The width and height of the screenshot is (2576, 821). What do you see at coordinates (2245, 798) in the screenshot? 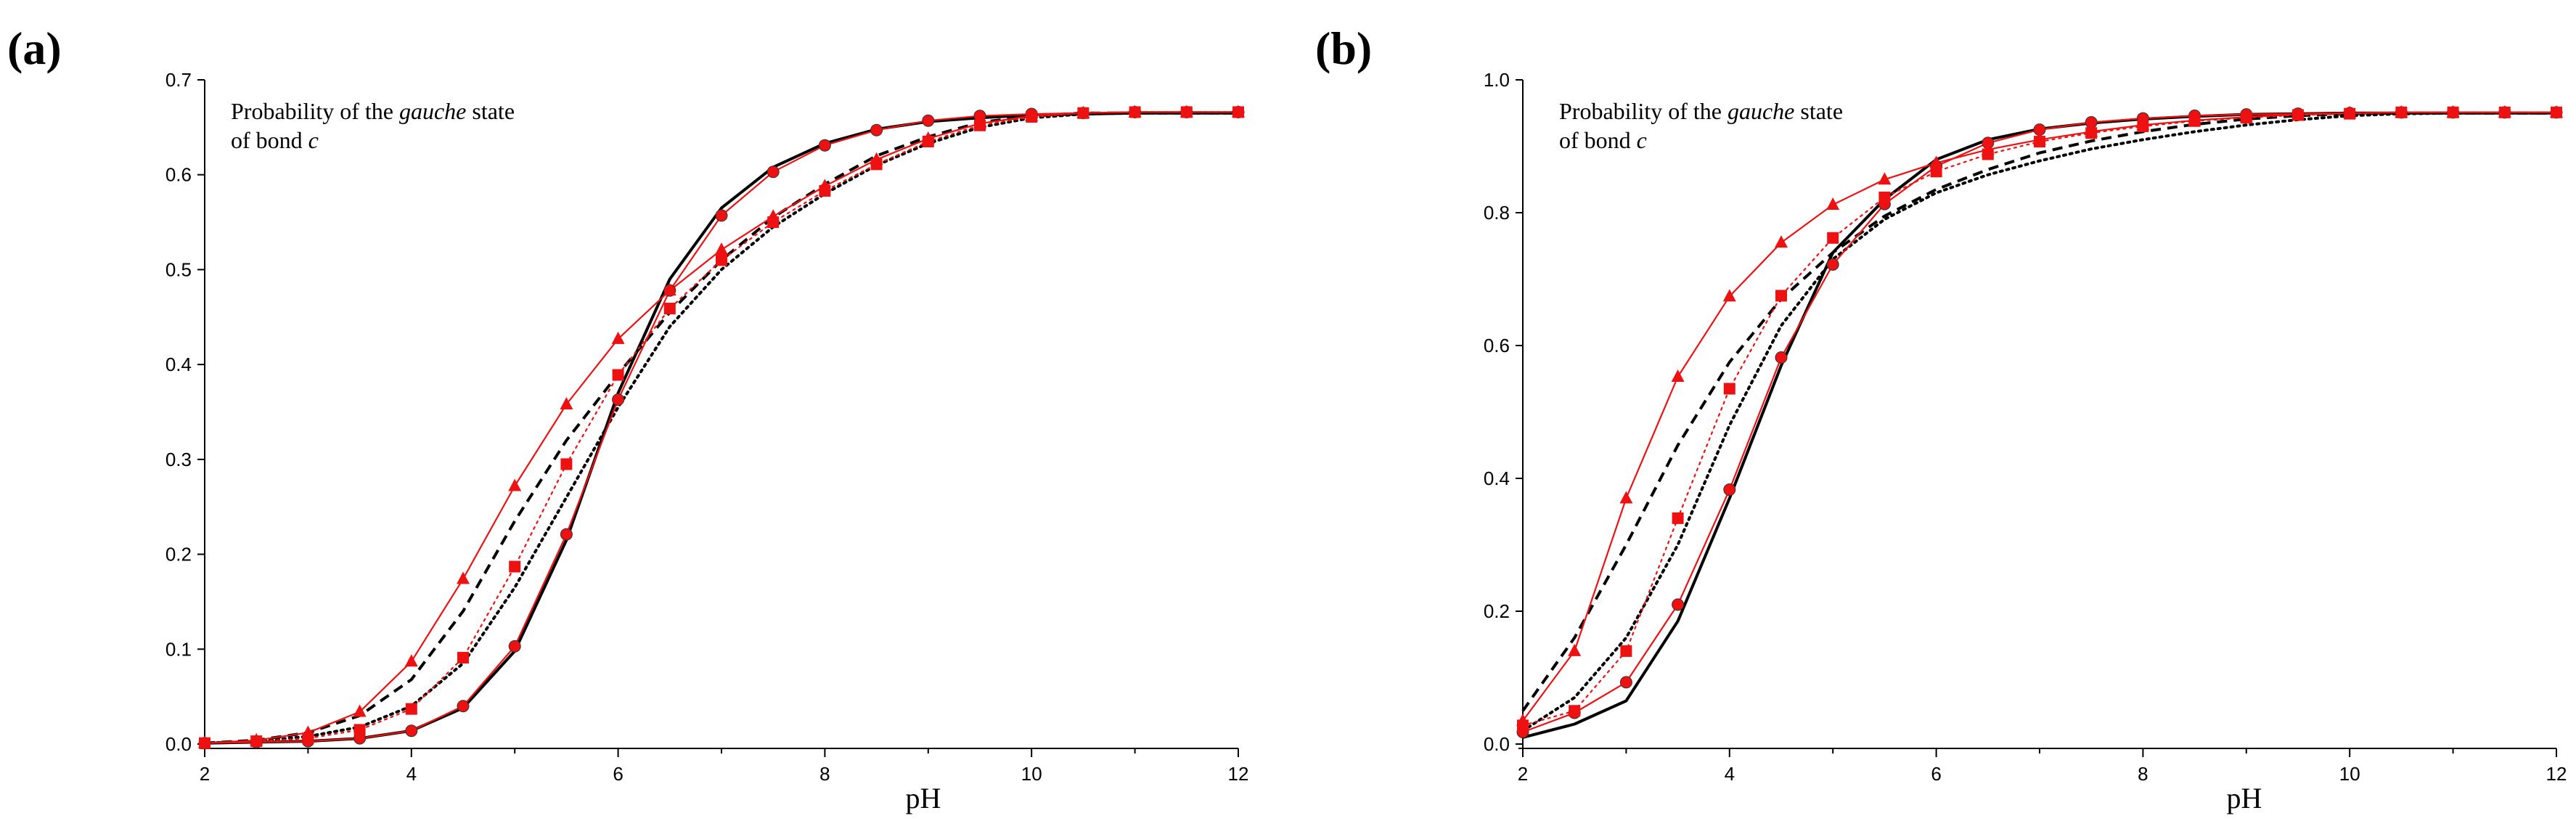
I see `panel-b-x-axis-title: pH` at bounding box center [2245, 798].